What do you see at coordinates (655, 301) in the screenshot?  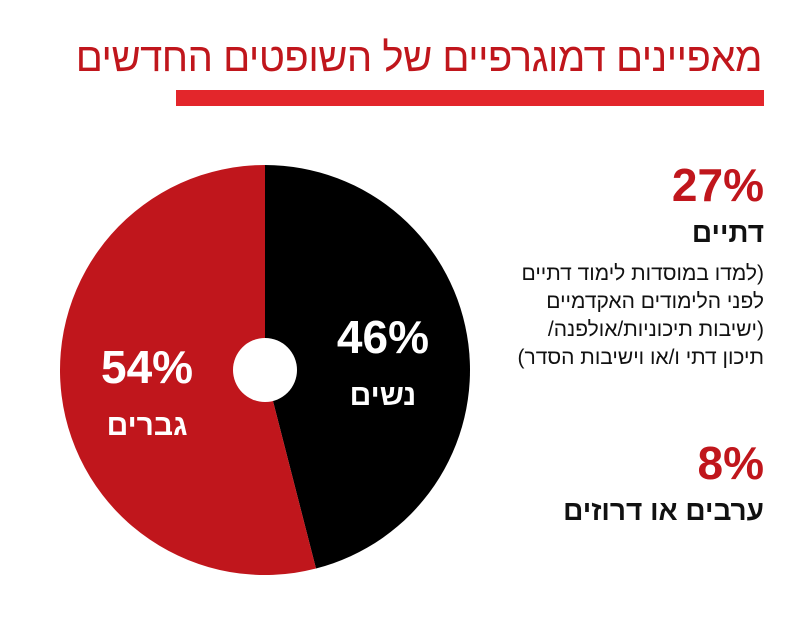 I see `stat-religious-note-line: לפני הלימודים האקדמיים` at bounding box center [655, 301].